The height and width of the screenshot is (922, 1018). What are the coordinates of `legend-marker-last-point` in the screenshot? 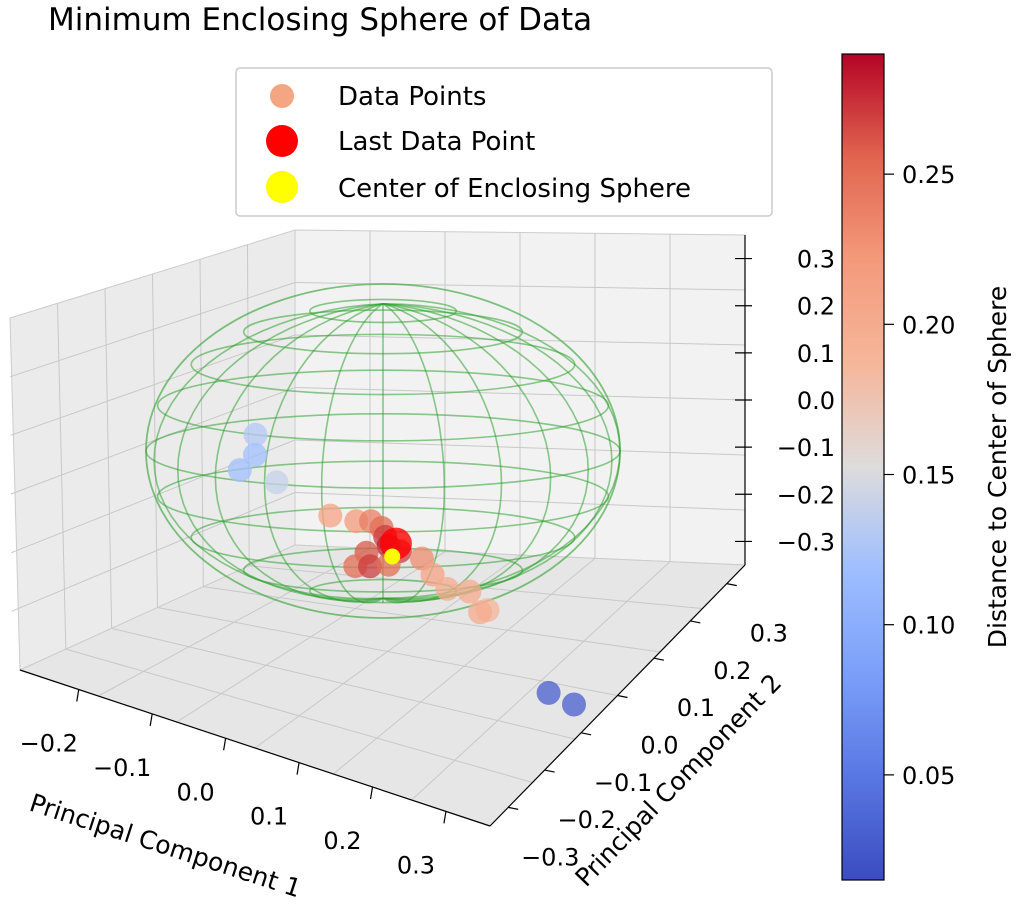 It's located at (282, 141).